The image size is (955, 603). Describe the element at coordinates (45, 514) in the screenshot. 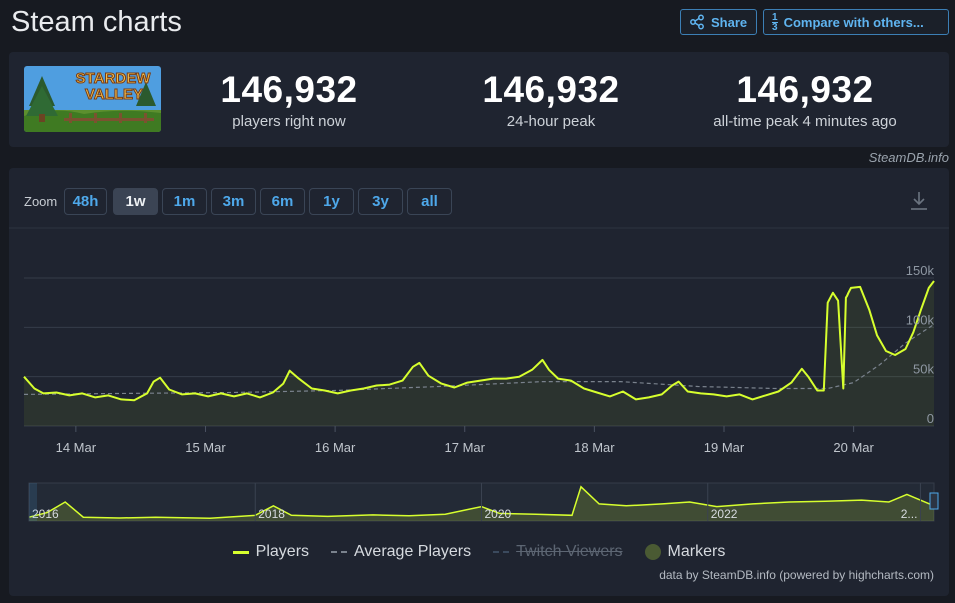

I see `navigator-tick-label: 2016` at that location.